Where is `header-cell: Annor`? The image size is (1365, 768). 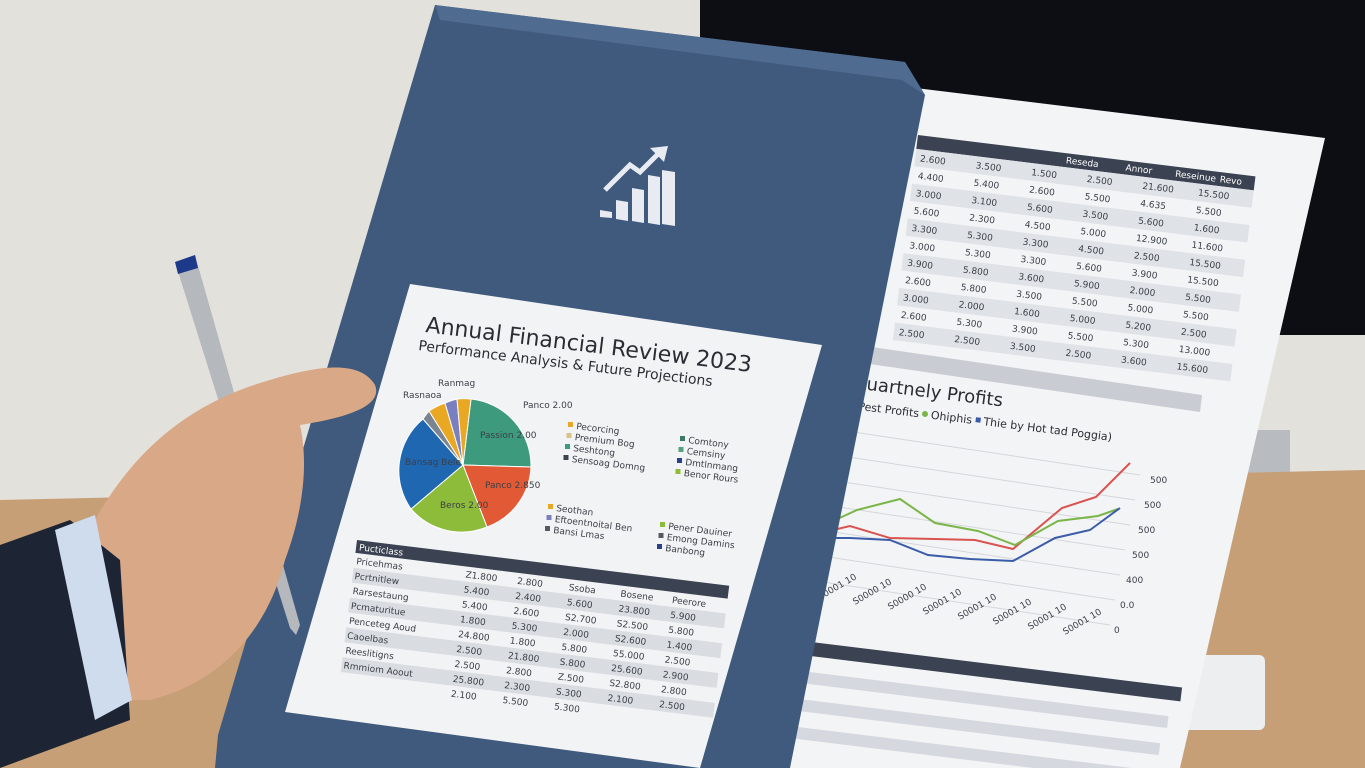 header-cell: Annor is located at coordinates (1139, 170).